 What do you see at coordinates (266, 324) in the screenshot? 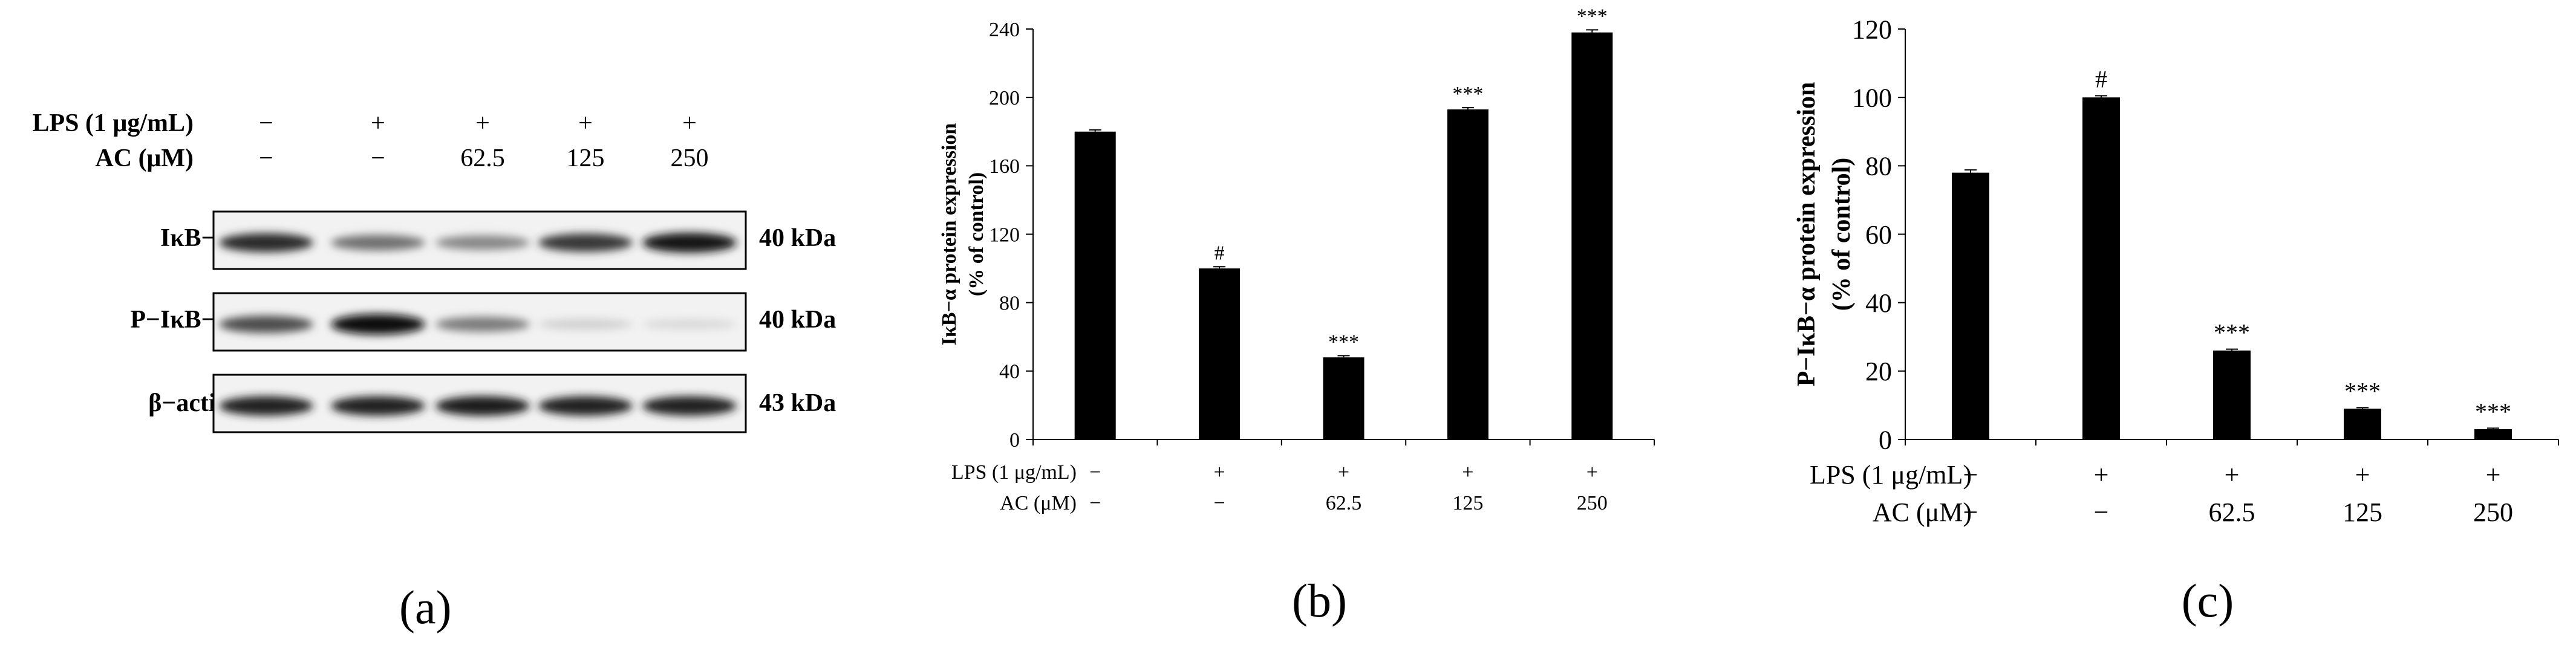
I see `band-row2-lane1` at bounding box center [266, 324].